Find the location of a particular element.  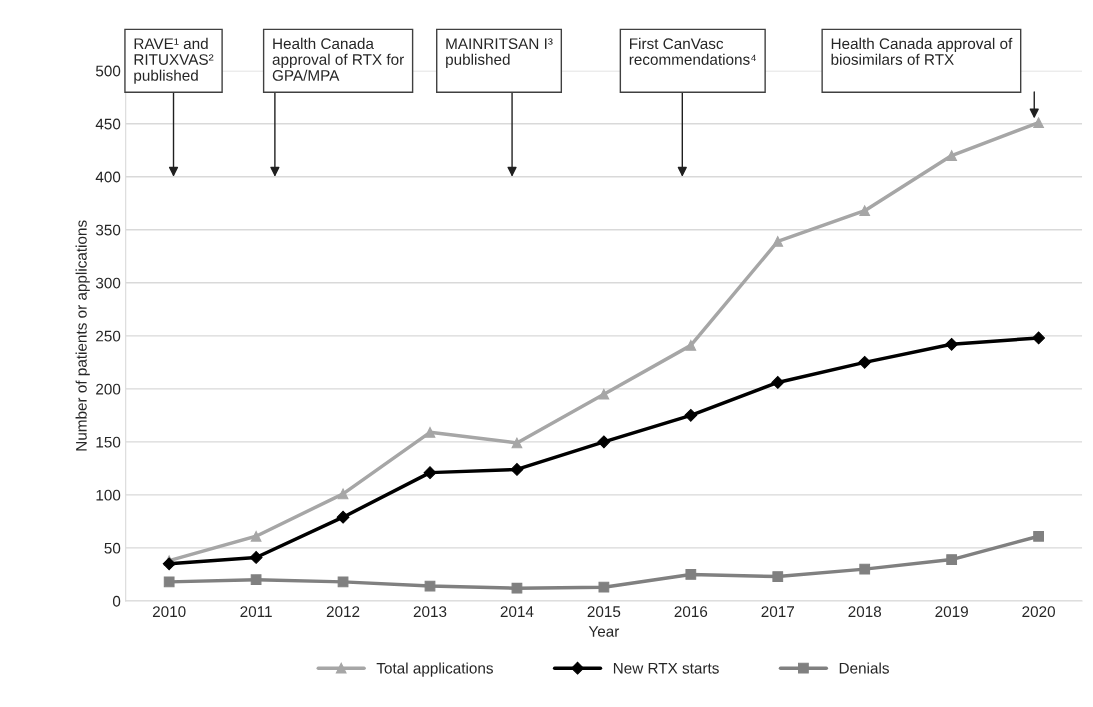

text: First CanVasc recommendations⁴ is located at coordinates (692, 51).